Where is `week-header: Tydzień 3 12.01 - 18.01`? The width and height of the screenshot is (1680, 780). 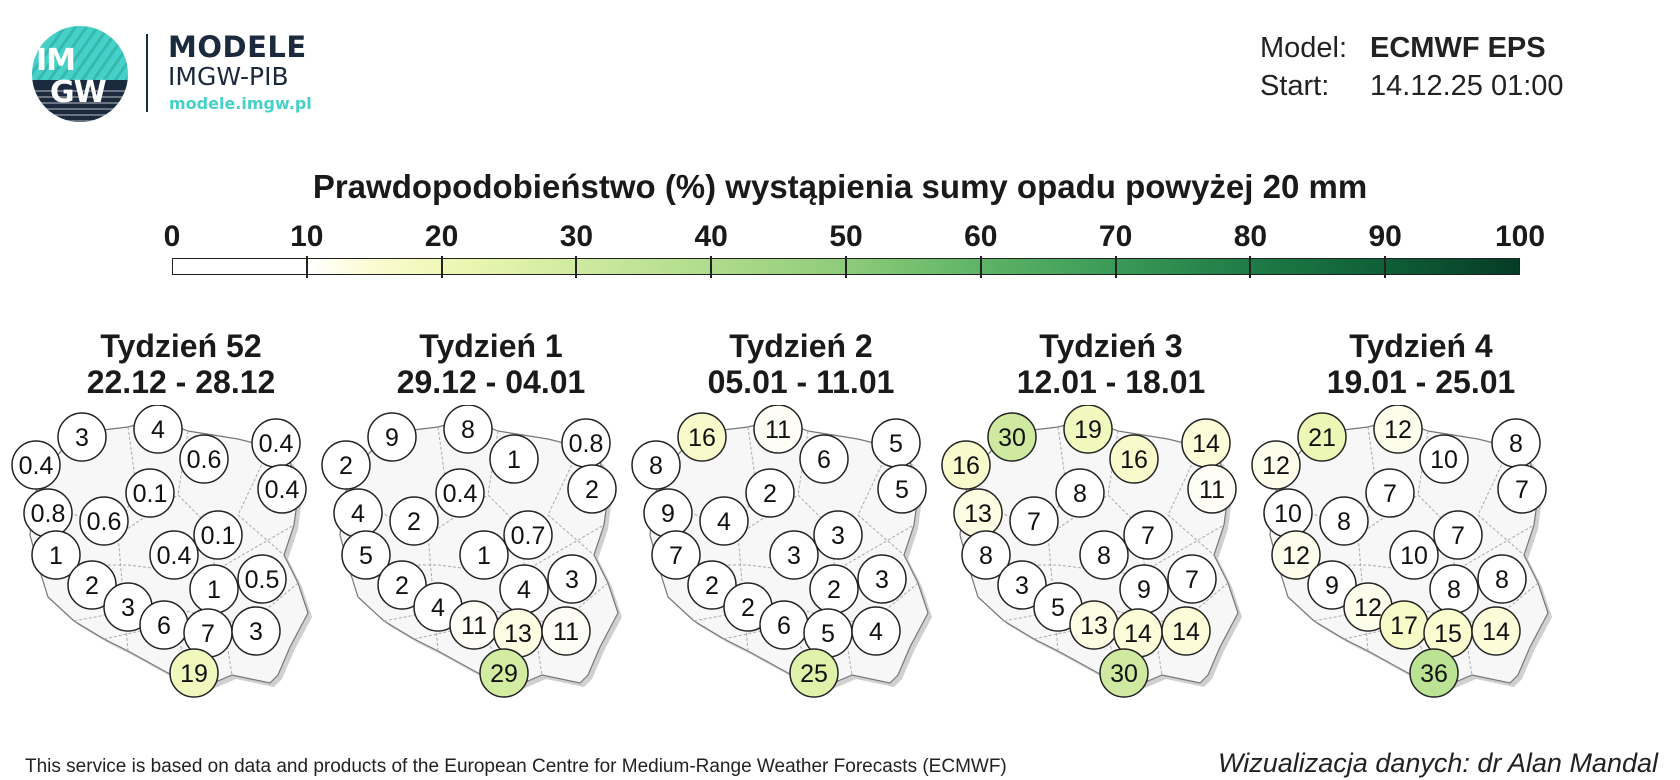
week-header: Tydzień 3 12.01 - 18.01 is located at coordinates (1111, 364).